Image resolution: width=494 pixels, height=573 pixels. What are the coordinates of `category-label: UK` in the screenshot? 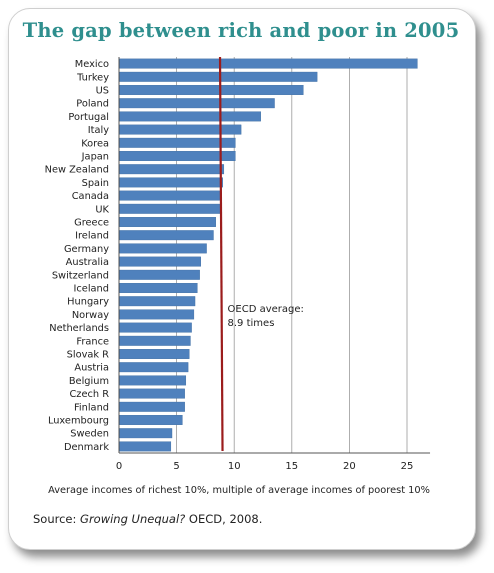 It's located at (102, 209).